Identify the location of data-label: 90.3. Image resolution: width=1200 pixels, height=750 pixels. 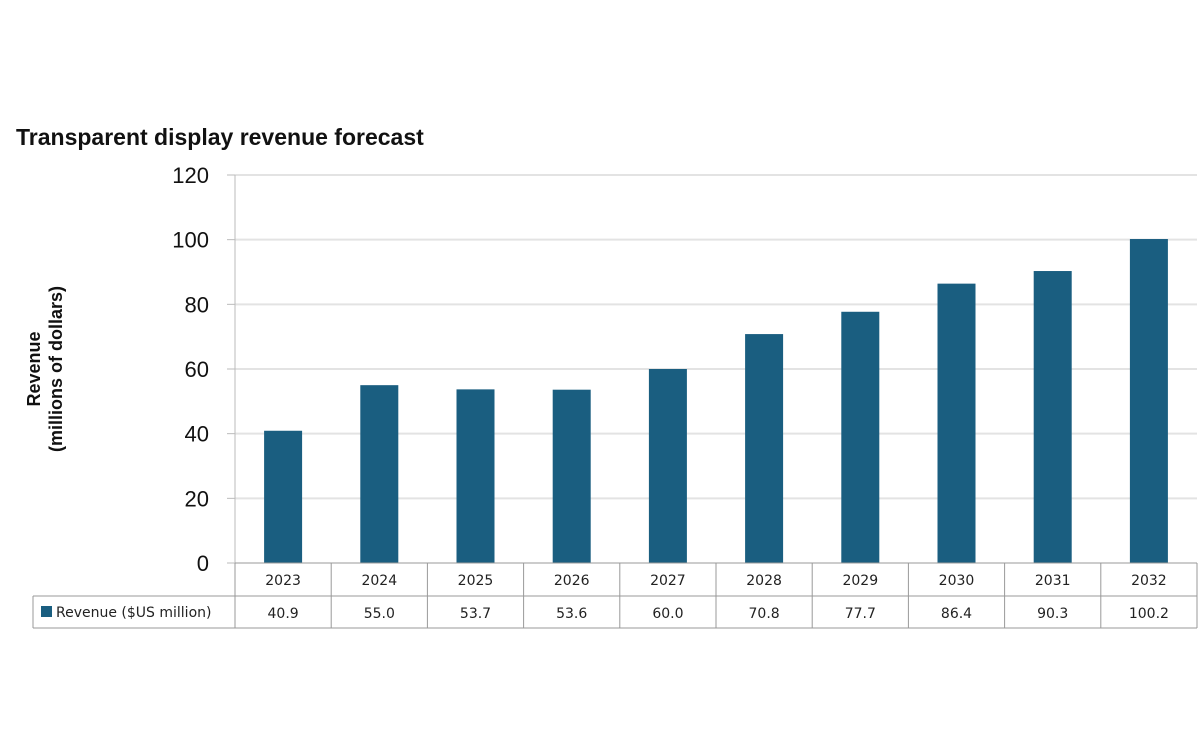
(1052, 614).